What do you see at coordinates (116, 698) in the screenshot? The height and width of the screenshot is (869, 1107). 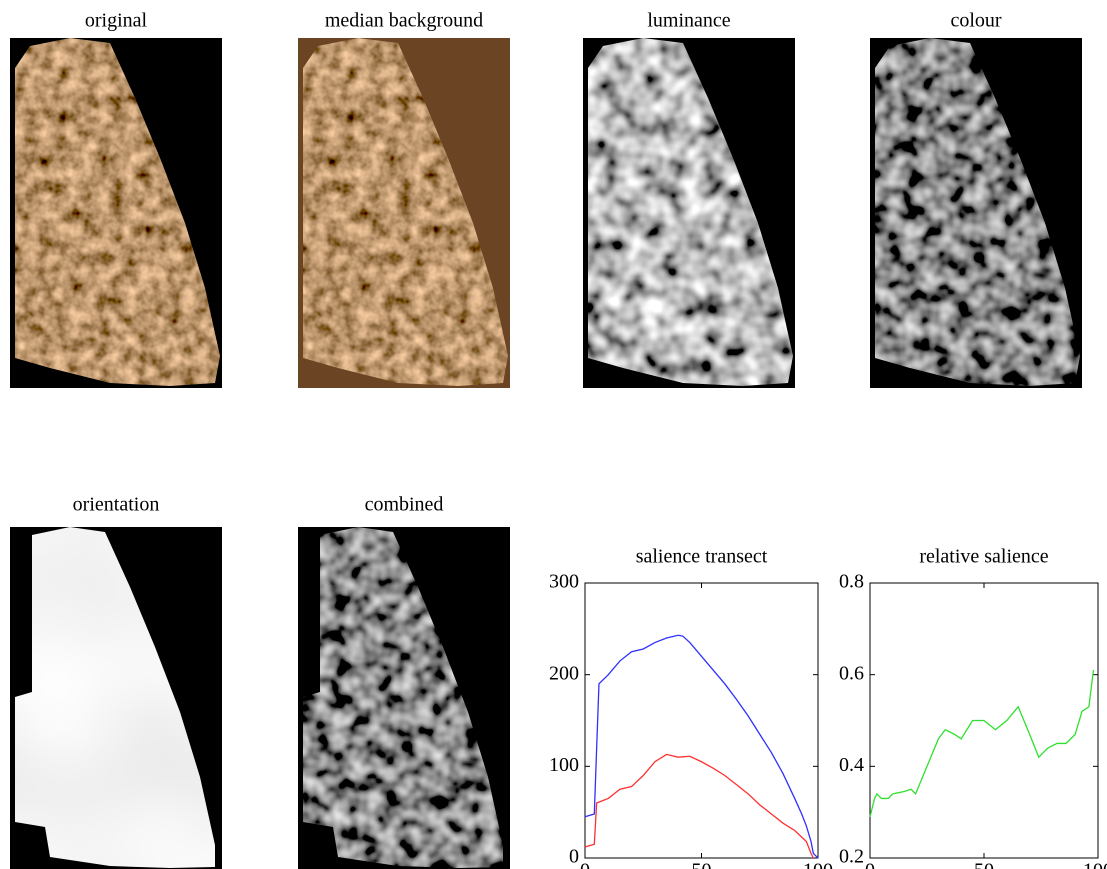 I see `image-orientation` at bounding box center [116, 698].